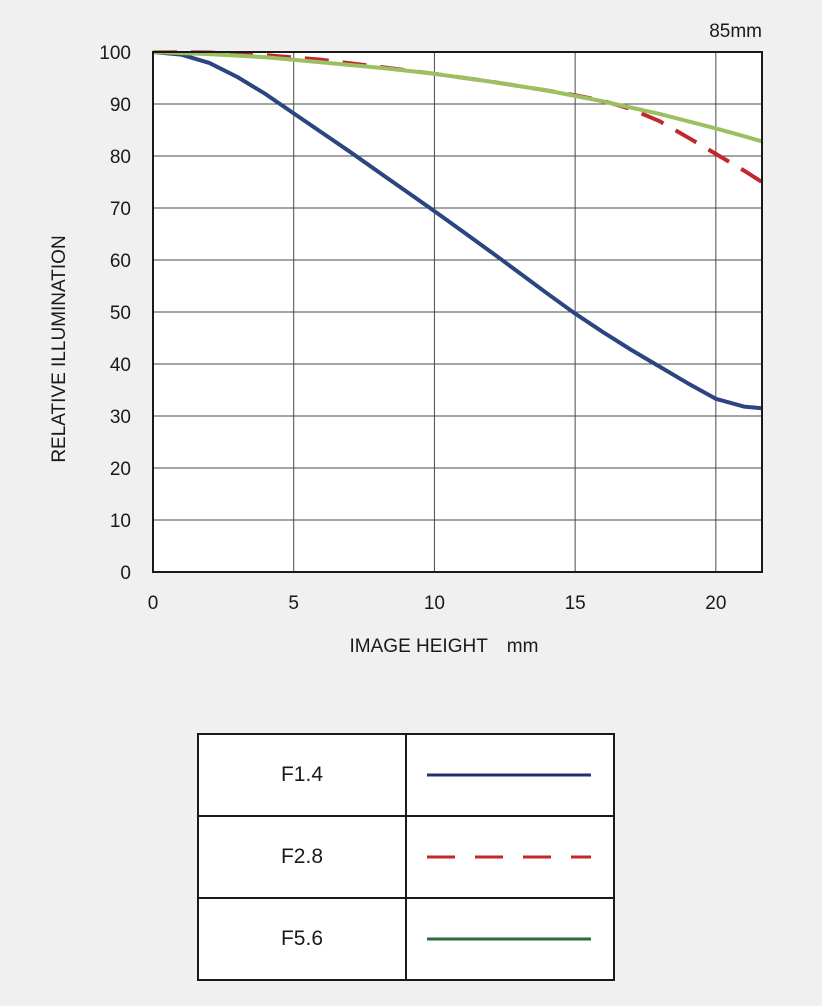 Image resolution: width=822 pixels, height=1006 pixels. What do you see at coordinates (120, 105) in the screenshot?
I see `y-tick-label-90: 90` at bounding box center [120, 105].